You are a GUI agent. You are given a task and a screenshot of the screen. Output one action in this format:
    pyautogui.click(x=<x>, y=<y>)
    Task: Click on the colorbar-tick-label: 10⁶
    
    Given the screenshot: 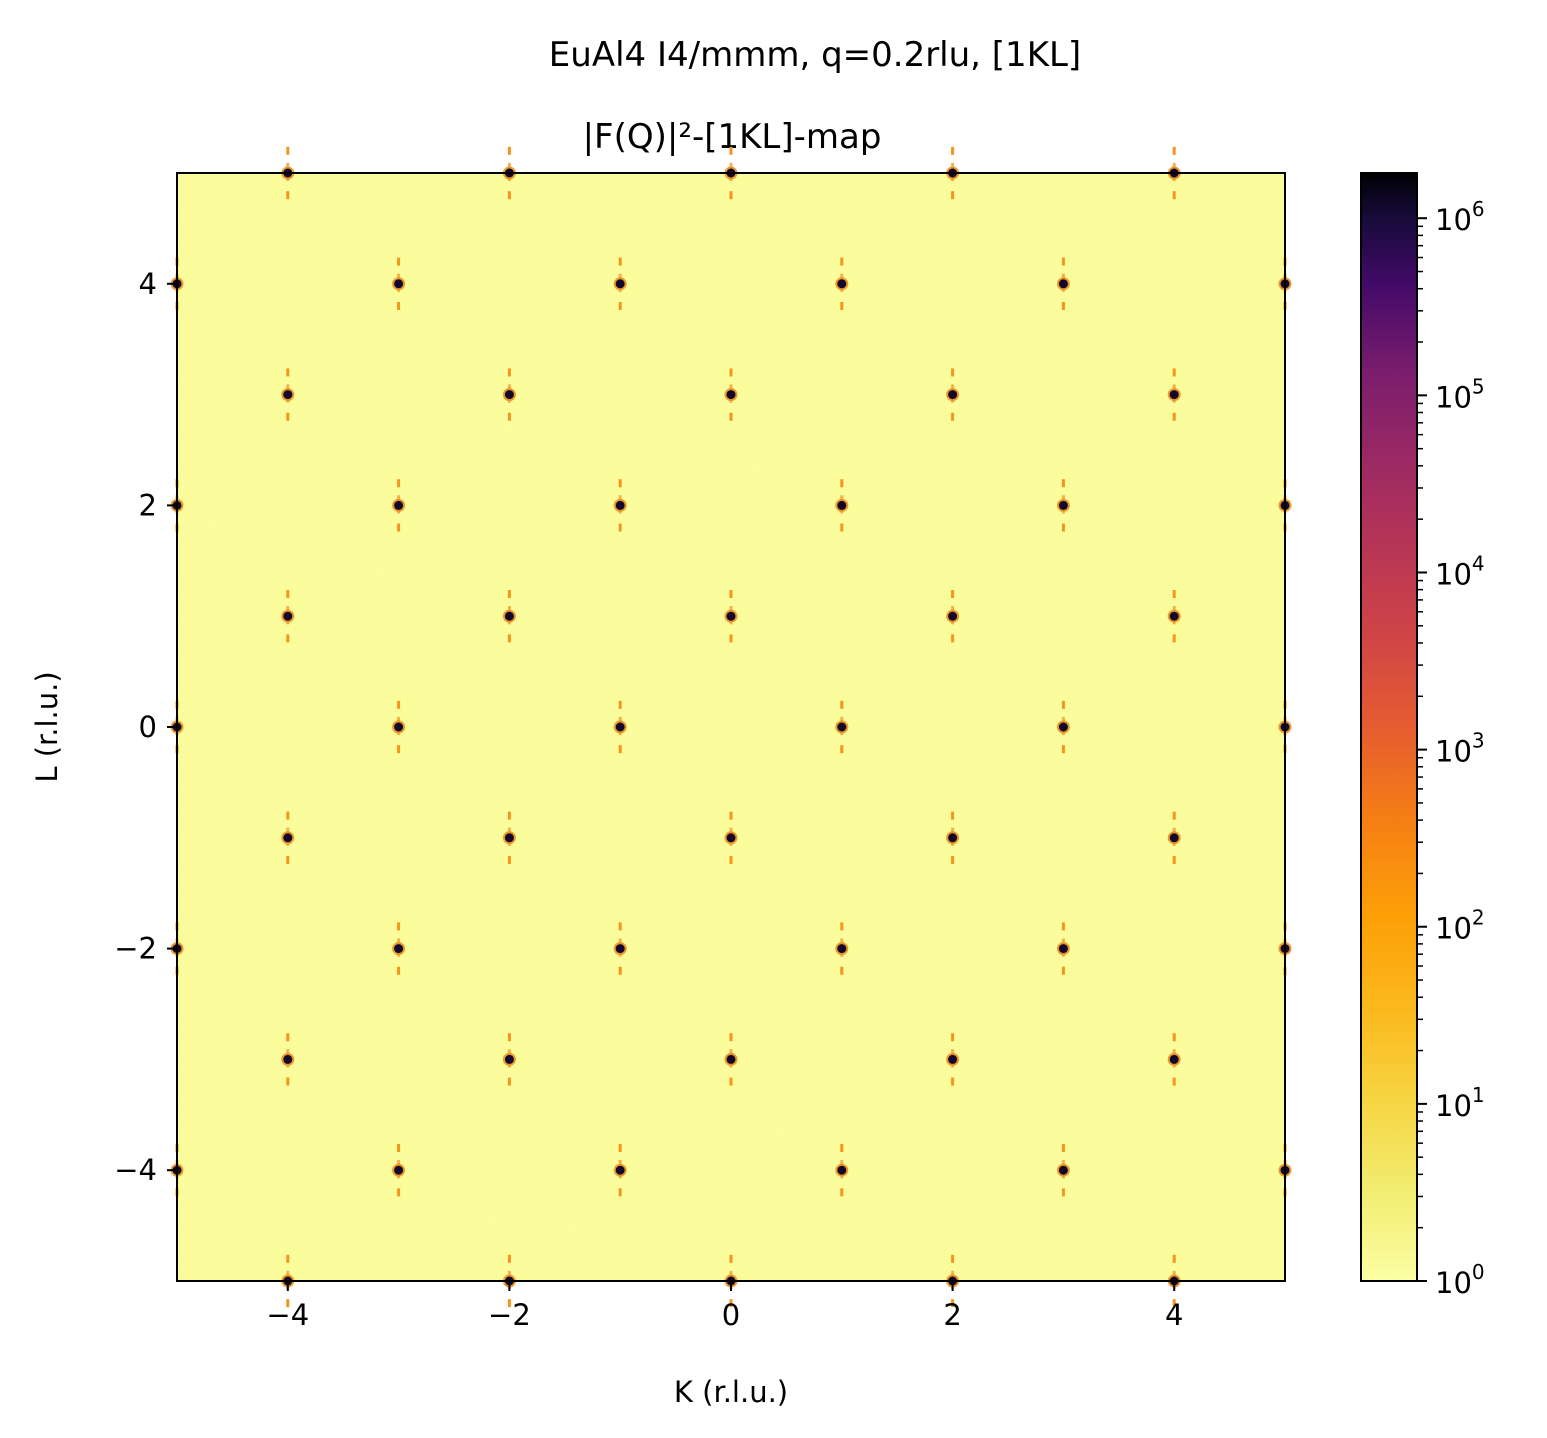 What is the action you would take?
    pyautogui.click(x=1460, y=217)
    